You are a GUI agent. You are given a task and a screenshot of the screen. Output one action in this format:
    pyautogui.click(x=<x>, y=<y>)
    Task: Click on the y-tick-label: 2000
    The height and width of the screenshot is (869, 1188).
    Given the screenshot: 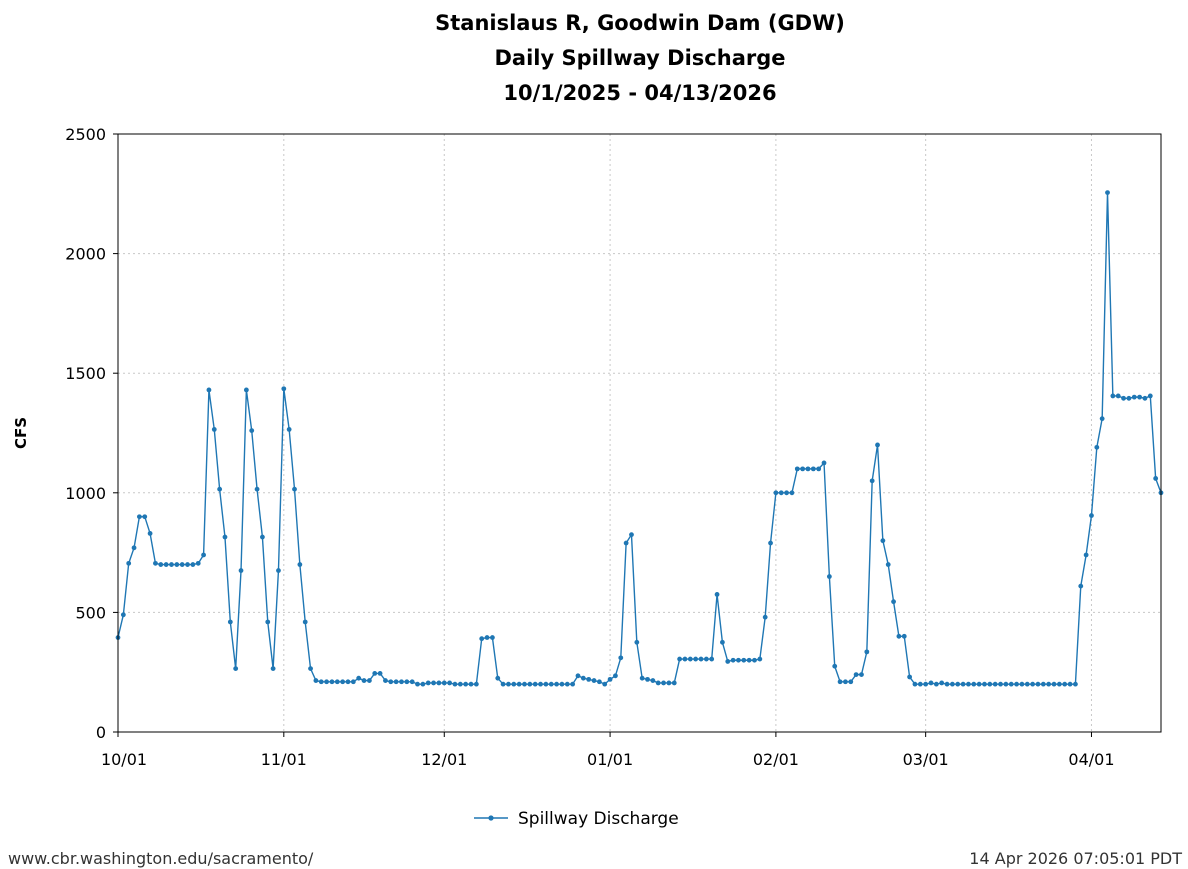 What is the action you would take?
    pyautogui.click(x=85, y=254)
    